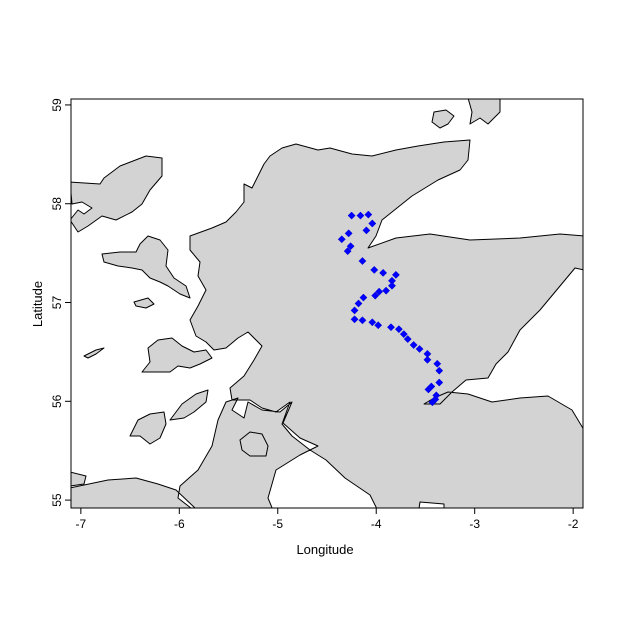 The image size is (630, 630). Describe the element at coordinates (376, 524) in the screenshot. I see `x-tick-label: -4` at that location.